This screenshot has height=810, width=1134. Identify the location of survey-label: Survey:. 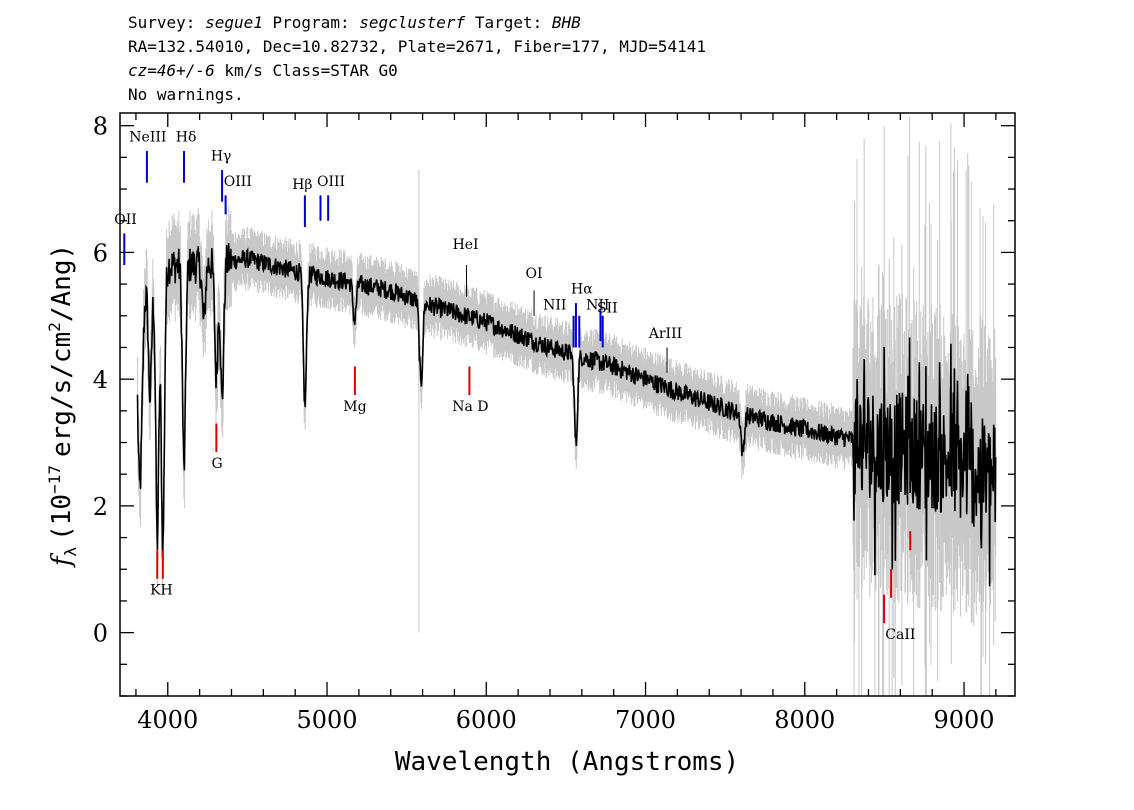
(161, 22).